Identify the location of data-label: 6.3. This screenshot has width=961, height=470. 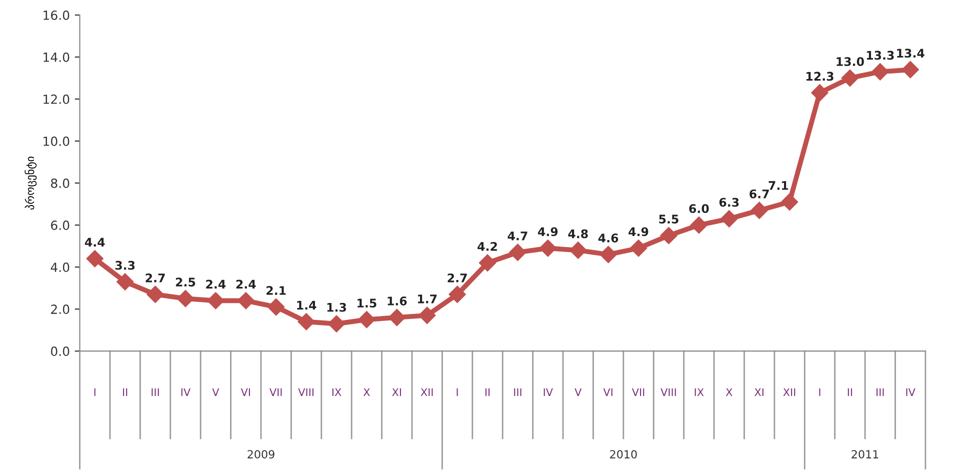
(729, 202).